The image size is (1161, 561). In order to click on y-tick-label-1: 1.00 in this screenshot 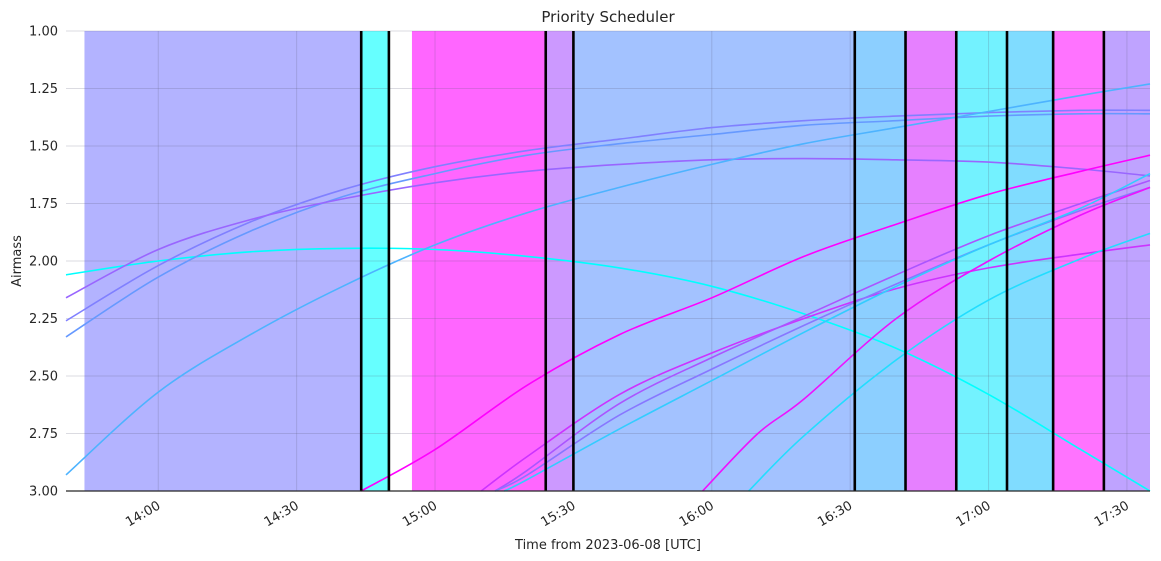, I will do `click(43, 32)`.